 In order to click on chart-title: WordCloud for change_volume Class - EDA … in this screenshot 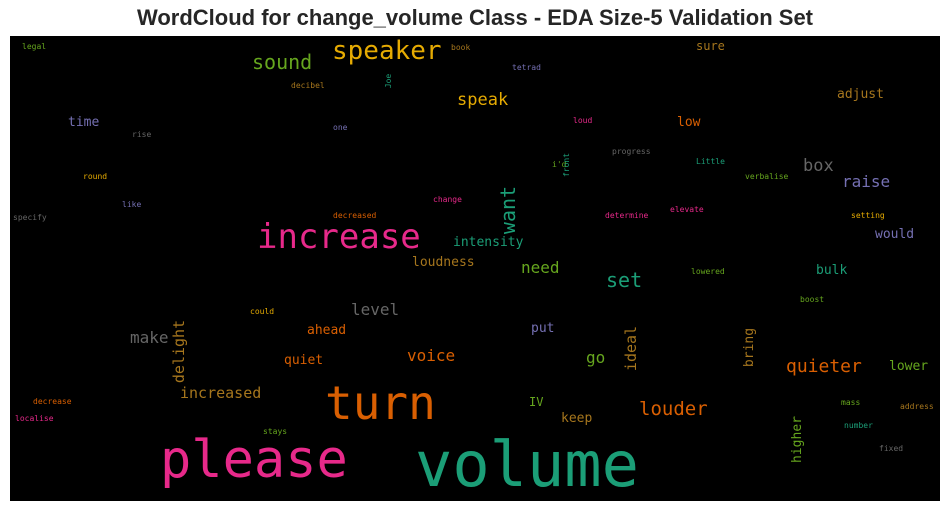, I will do `click(475, 17)`.